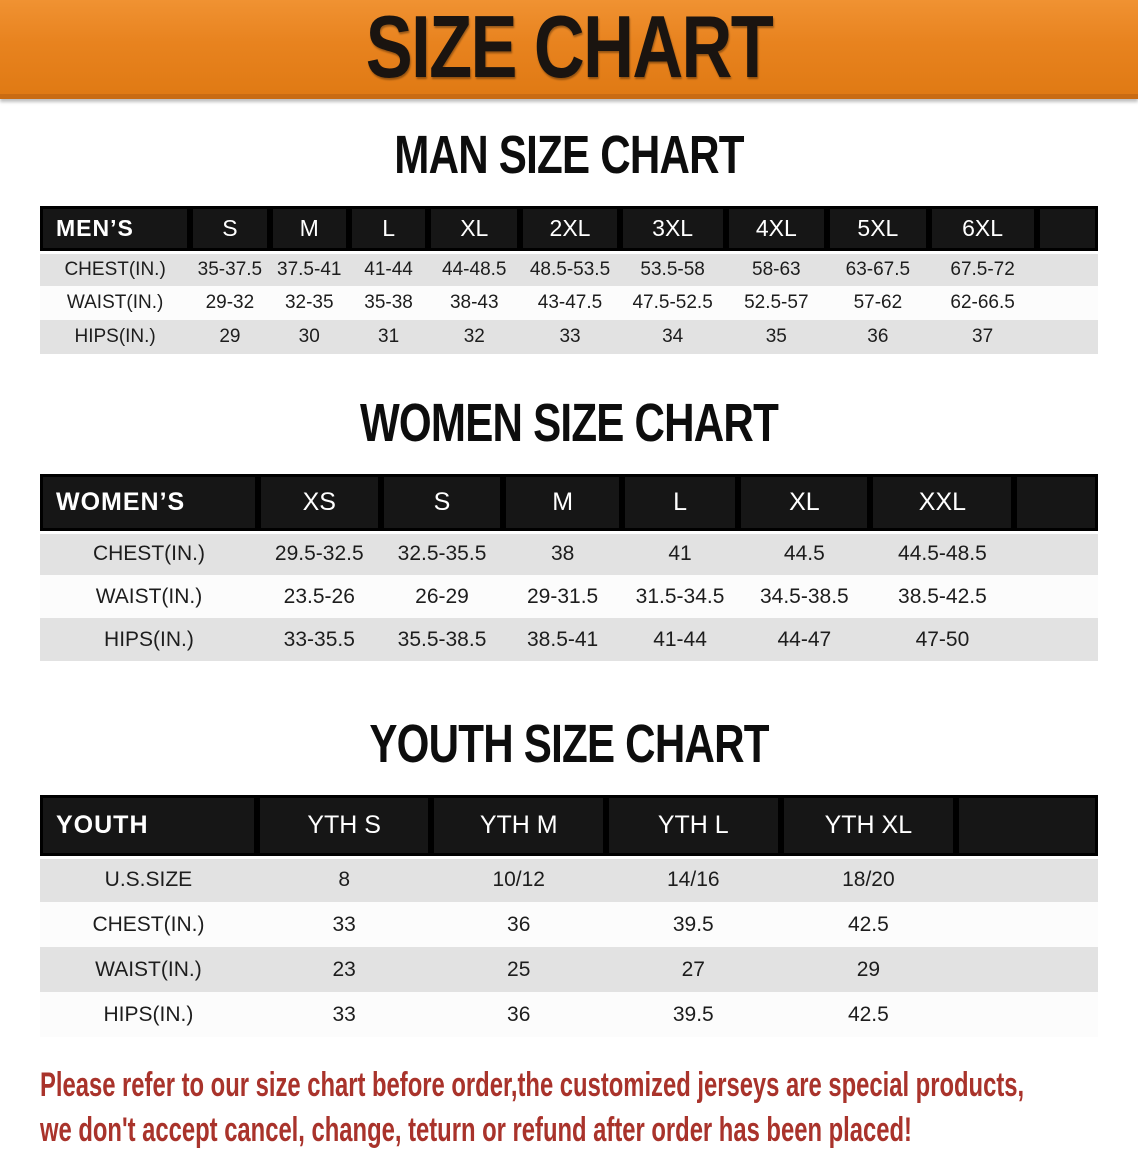  I want to click on youth-table-header-row: YOUTH YTH S YTH M YTH L YTH XL, so click(569, 827).